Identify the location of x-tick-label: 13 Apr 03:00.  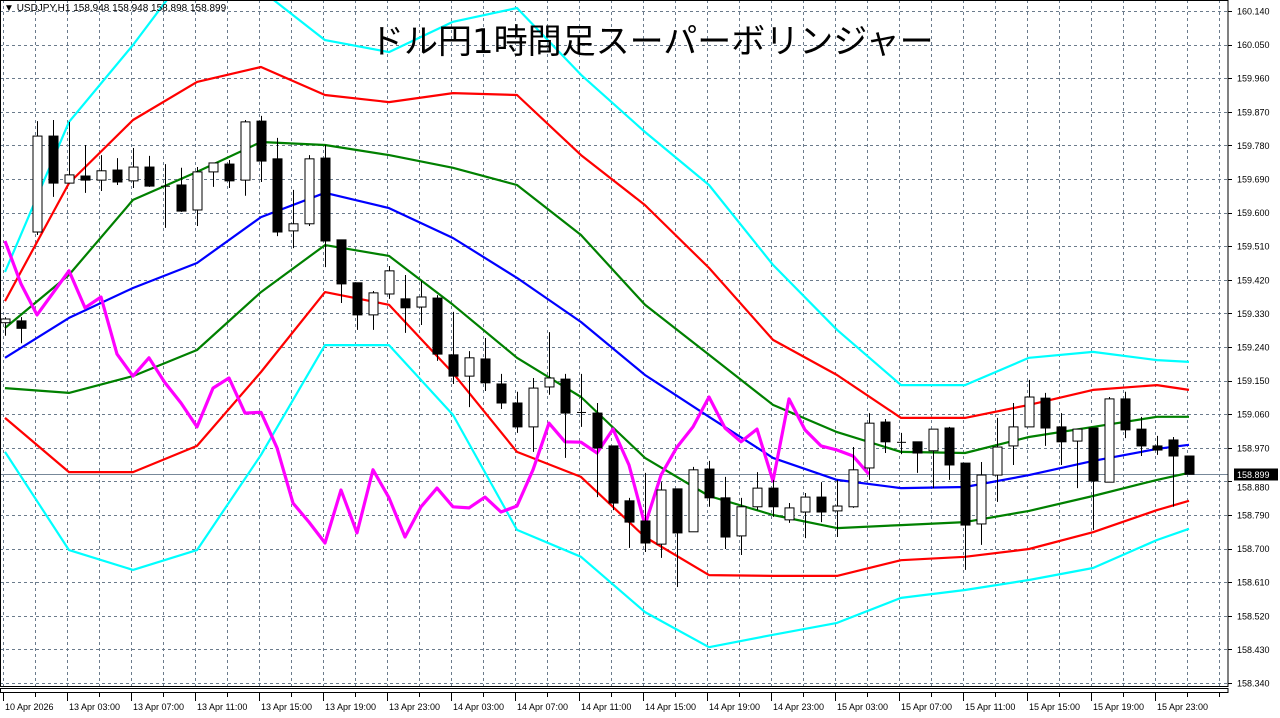
(94, 707).